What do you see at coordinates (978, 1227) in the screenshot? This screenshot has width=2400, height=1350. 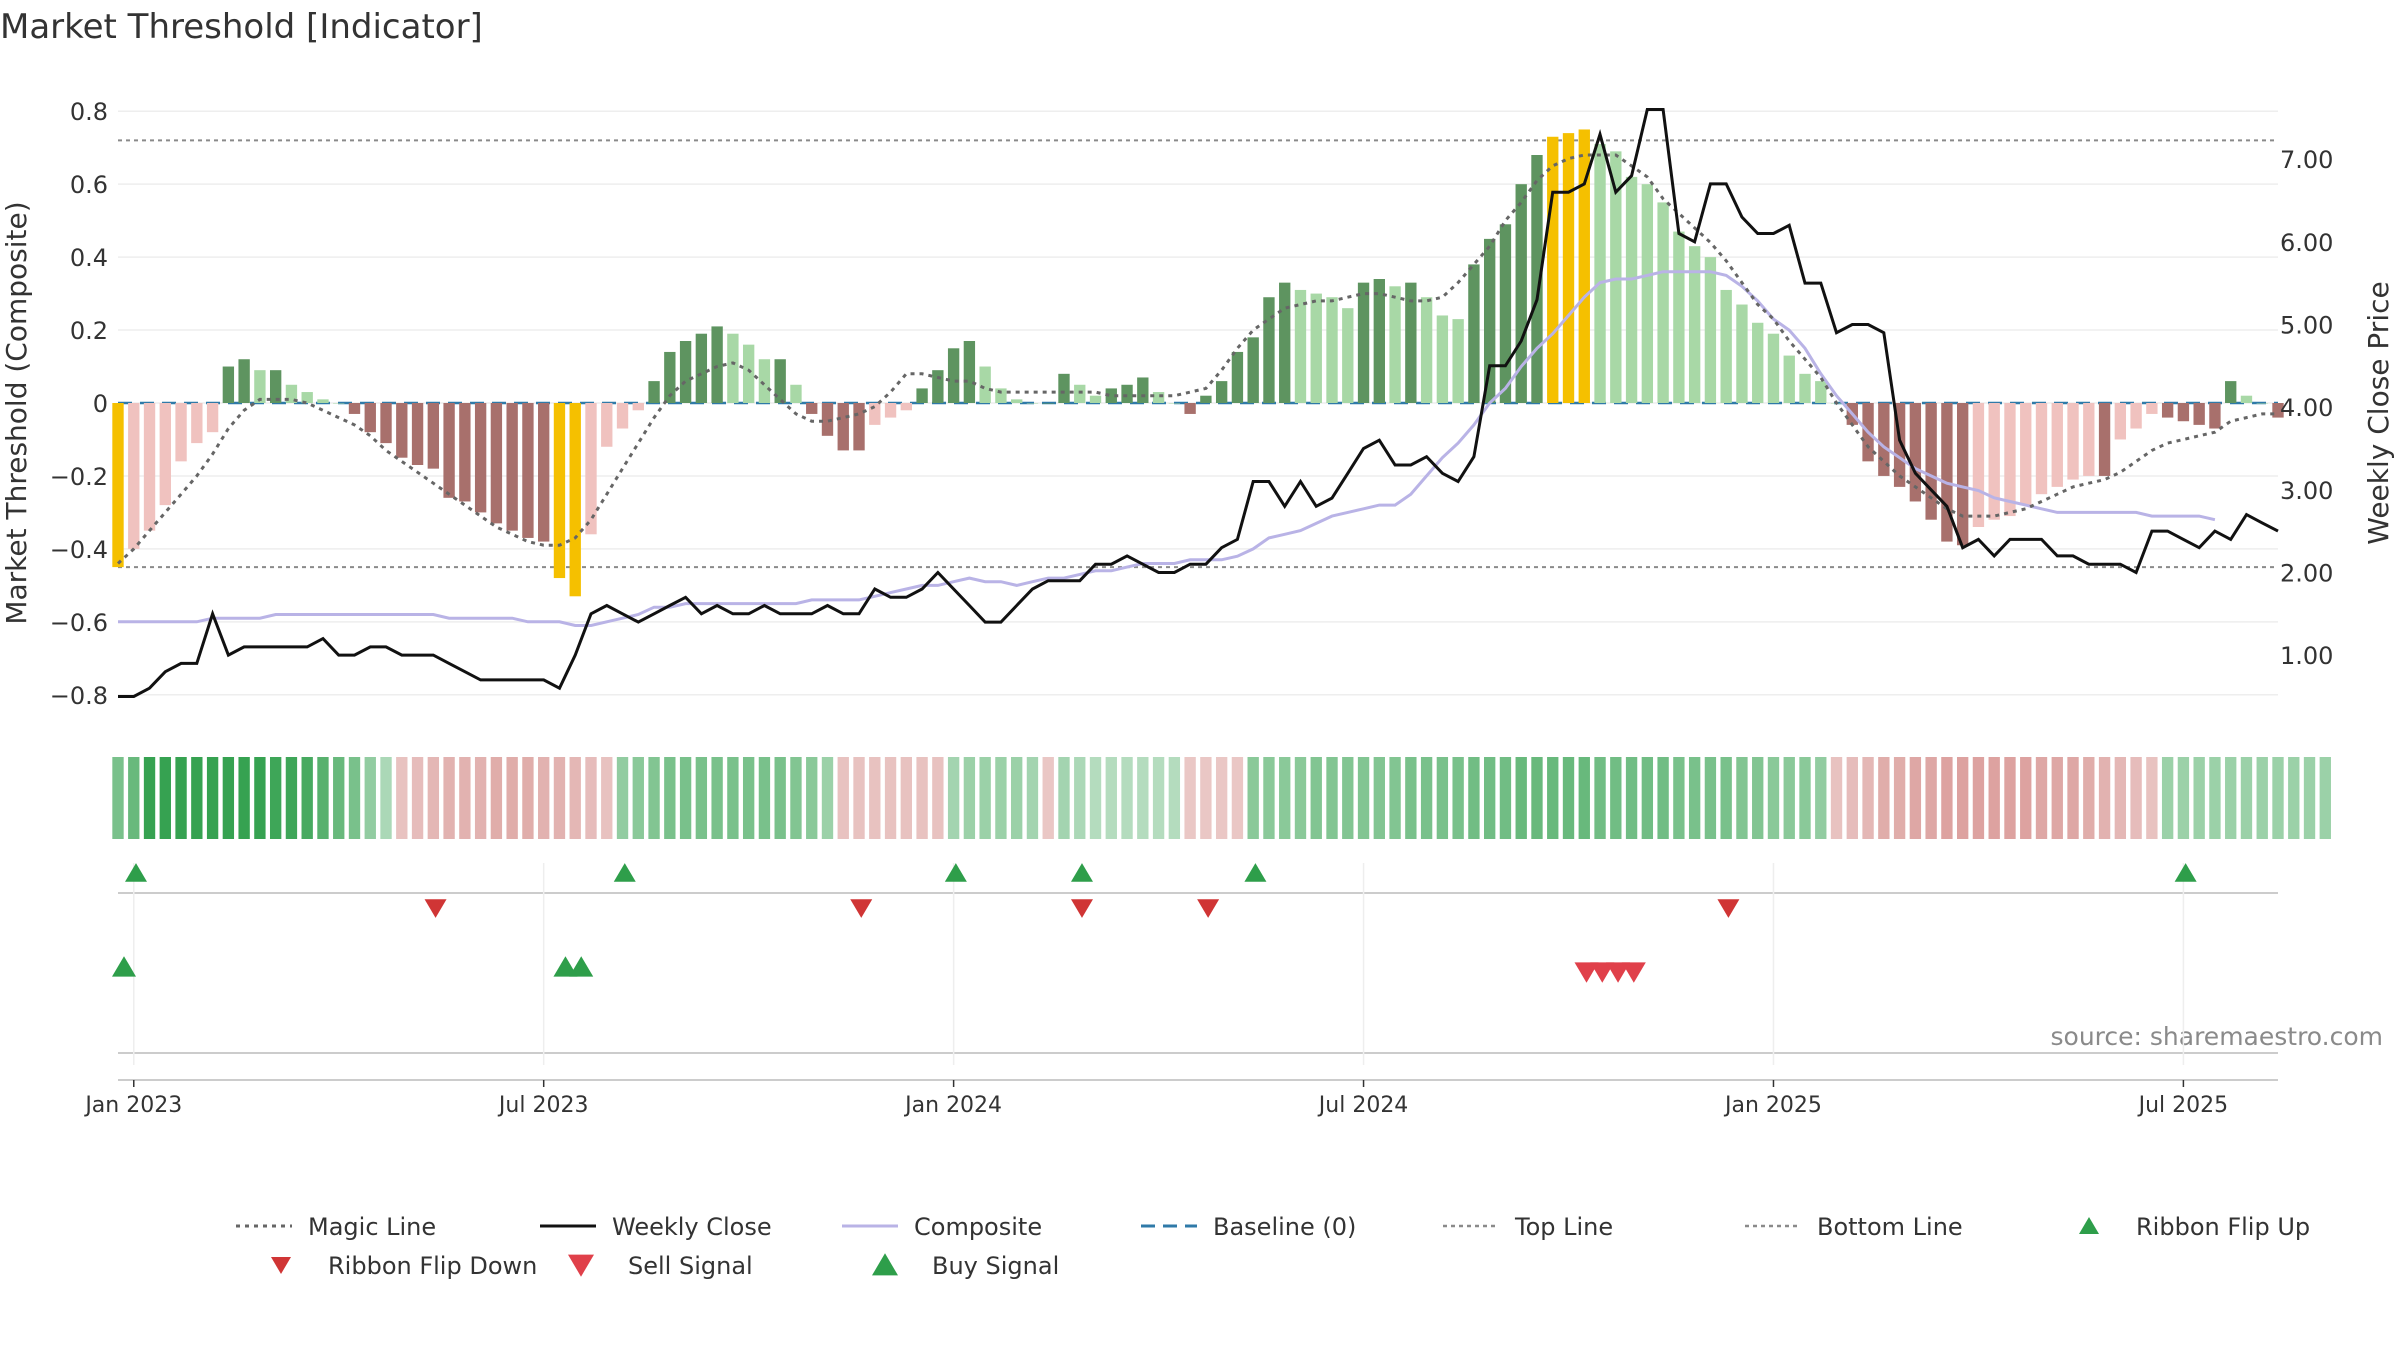 I see `legend-label: Composite` at bounding box center [978, 1227].